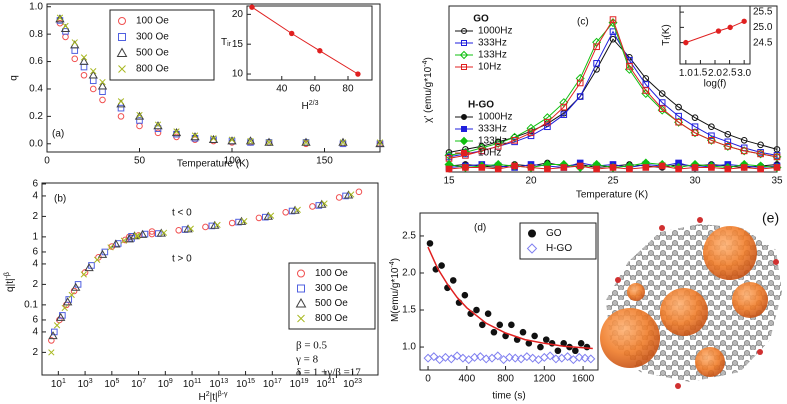 The image size is (787, 404). I want to click on x-tick-label: 1013, so click(218, 384).